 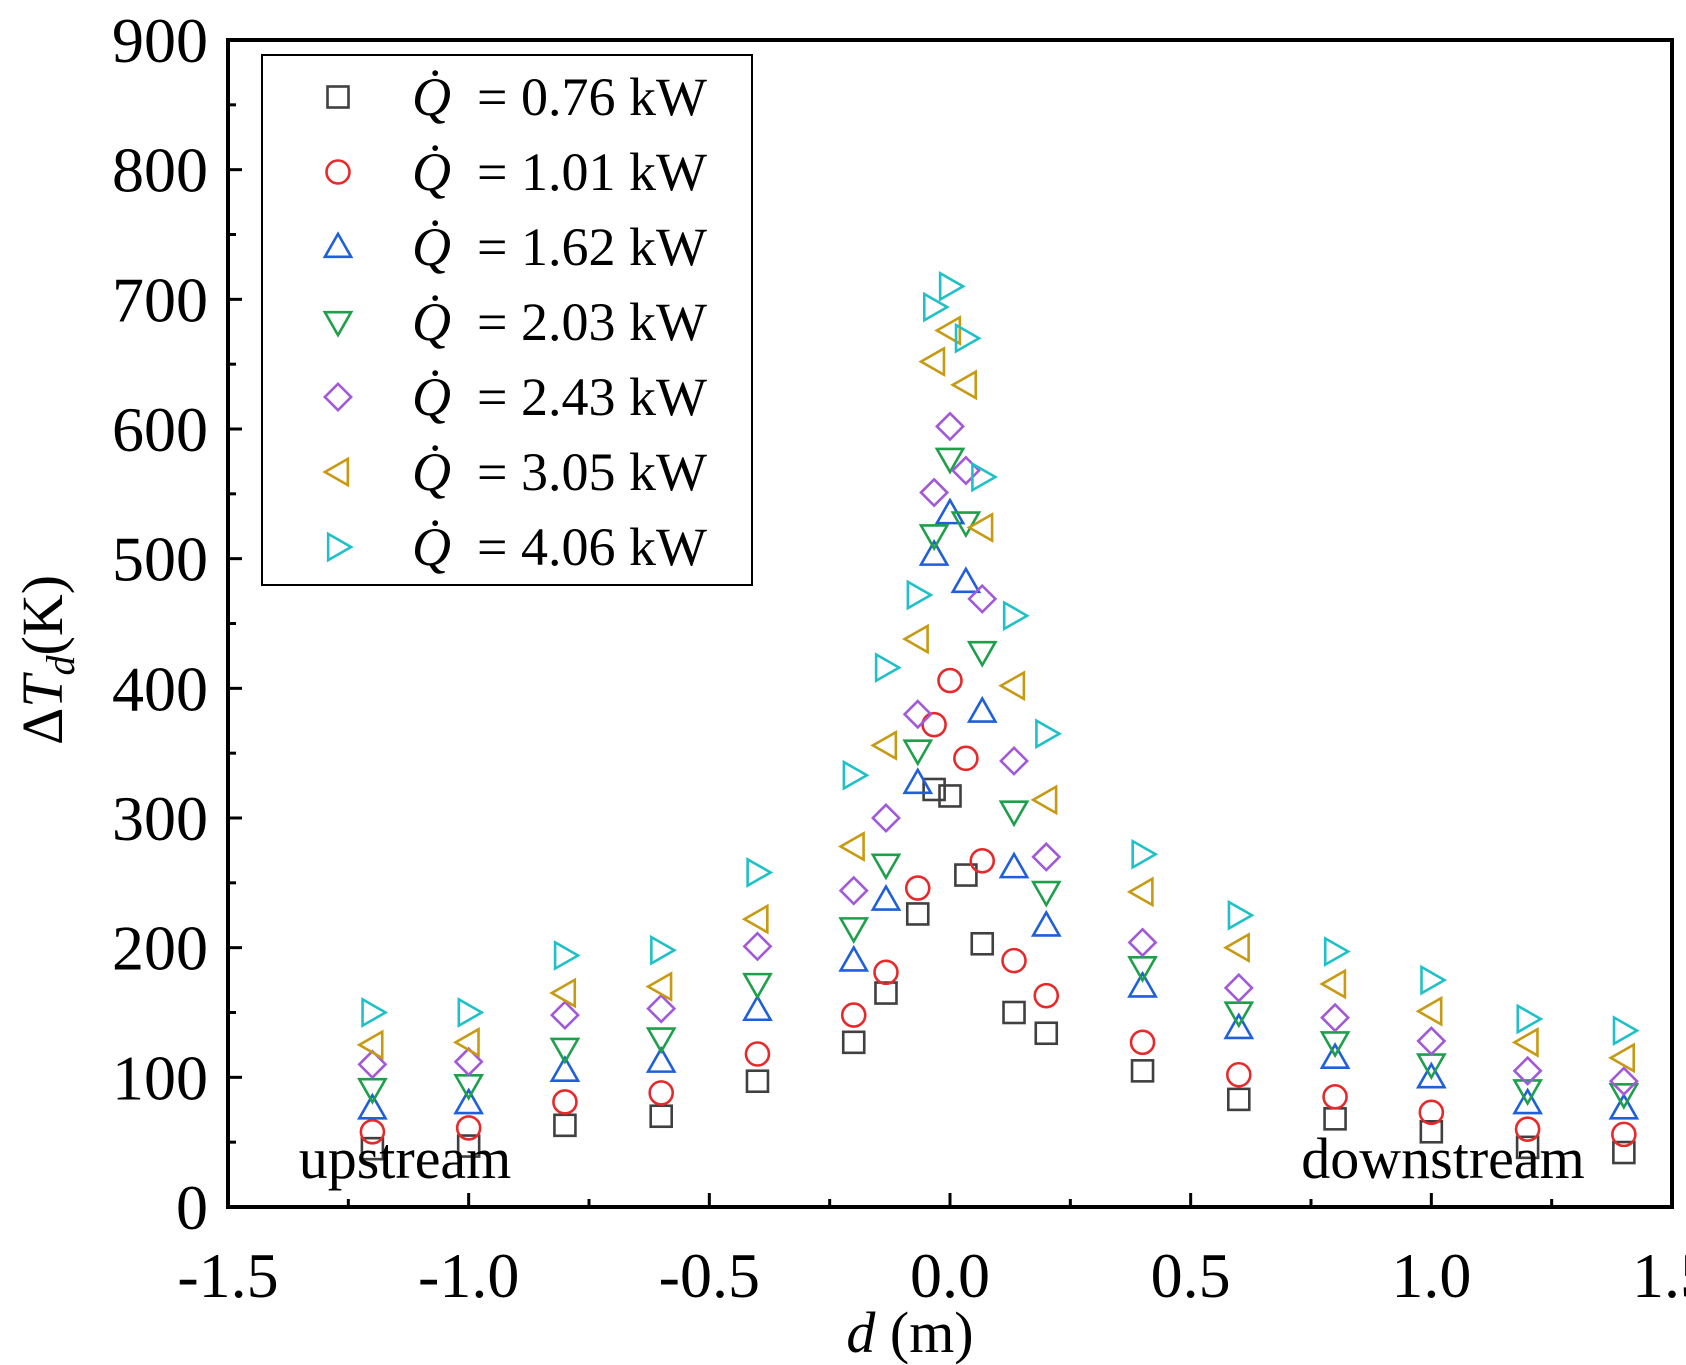 What do you see at coordinates (592, 97) in the screenshot?
I see `legend-label: = 0.76 kW` at bounding box center [592, 97].